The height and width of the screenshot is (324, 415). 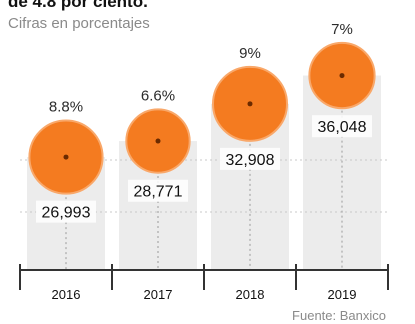 What do you see at coordinates (79, 23) in the screenshot?
I see `chart-subtitle: Cifras en porcentajes` at bounding box center [79, 23].